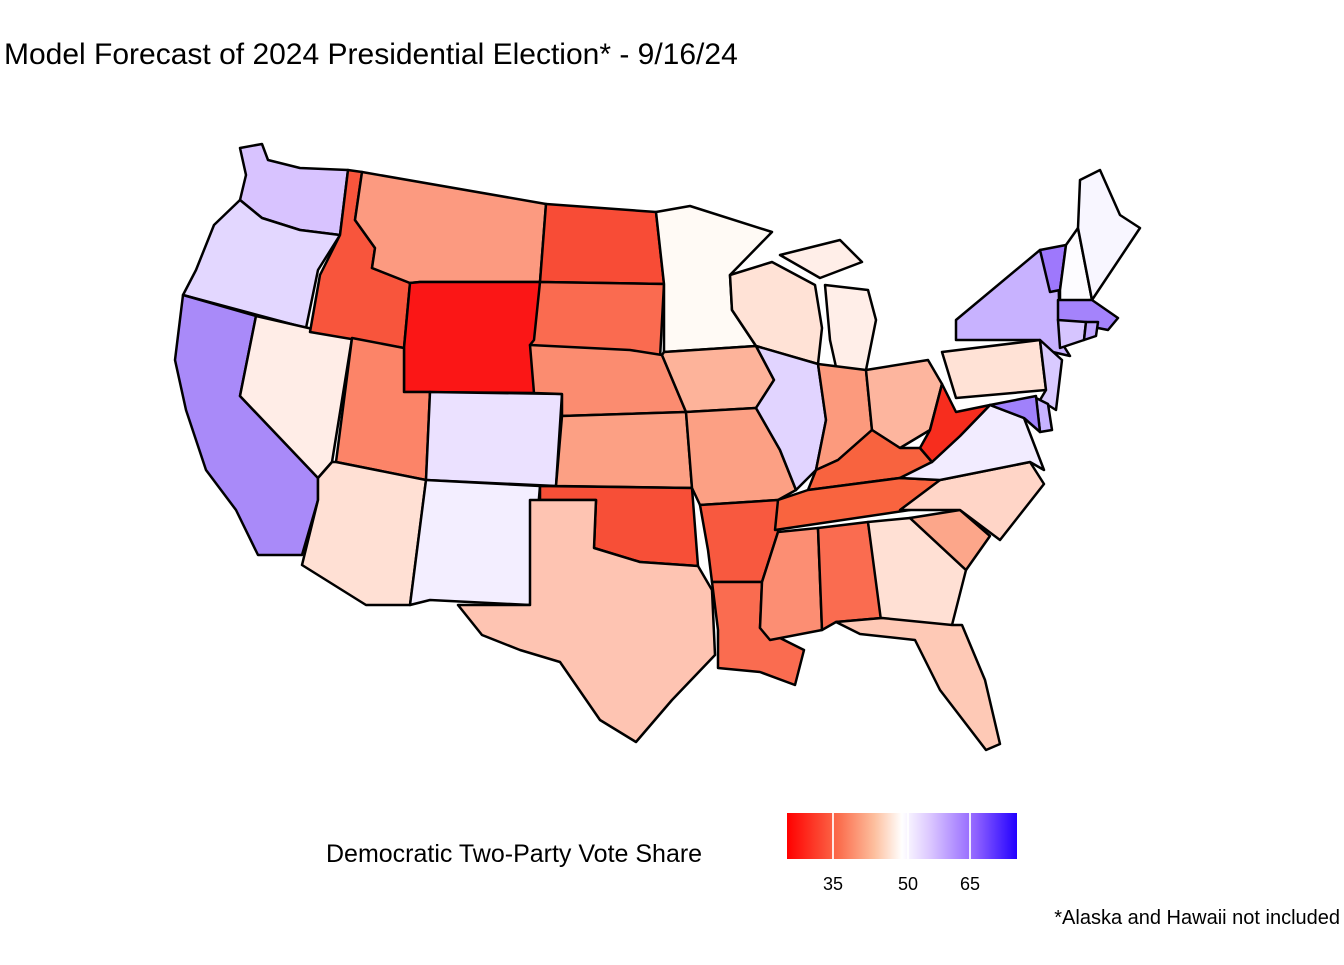 The width and height of the screenshot is (1344, 965). Describe the element at coordinates (261, 264) in the screenshot. I see `state-or` at that location.